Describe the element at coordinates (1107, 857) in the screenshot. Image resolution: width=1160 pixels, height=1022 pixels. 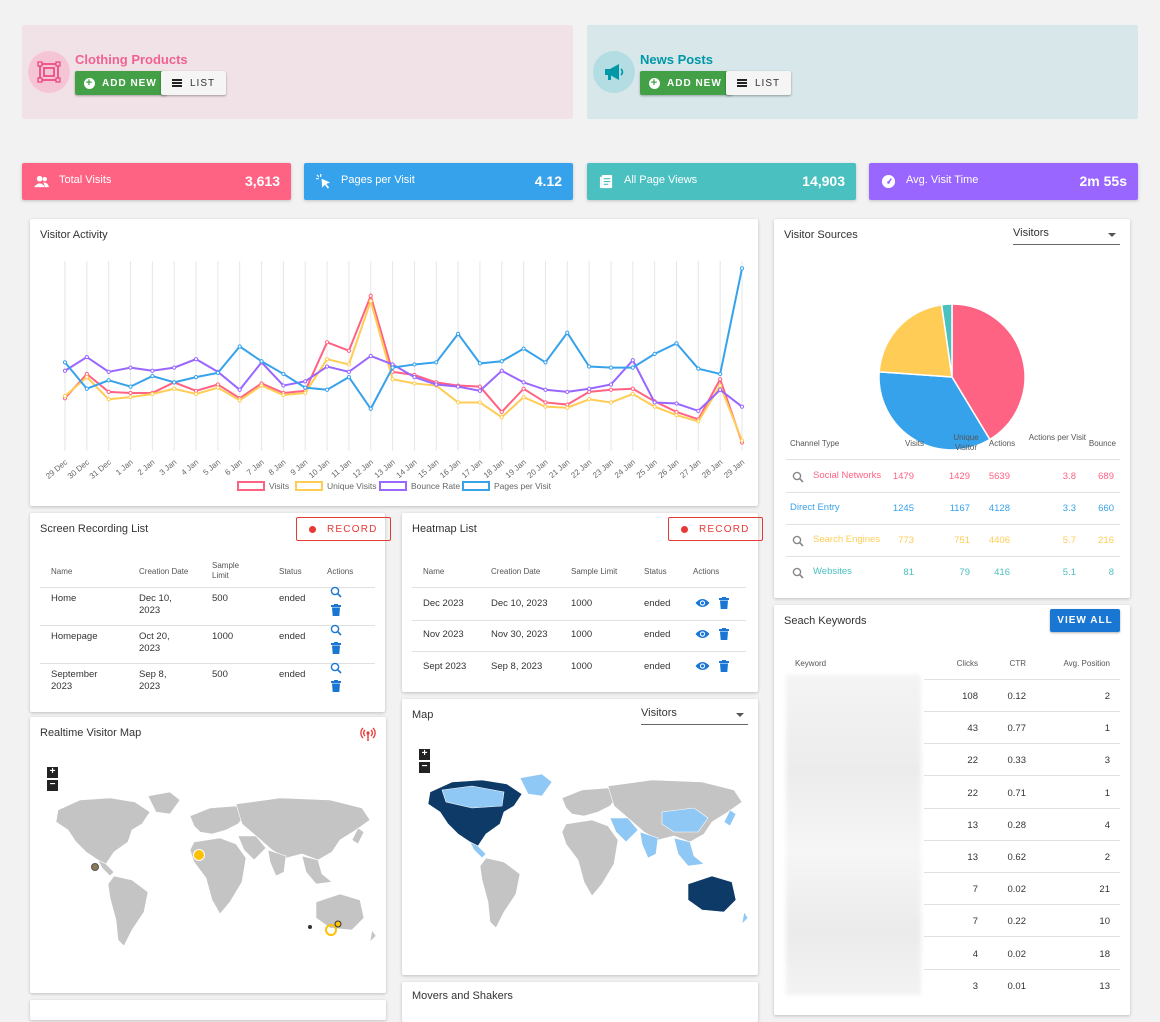
I see `position-value: 2` at that location.